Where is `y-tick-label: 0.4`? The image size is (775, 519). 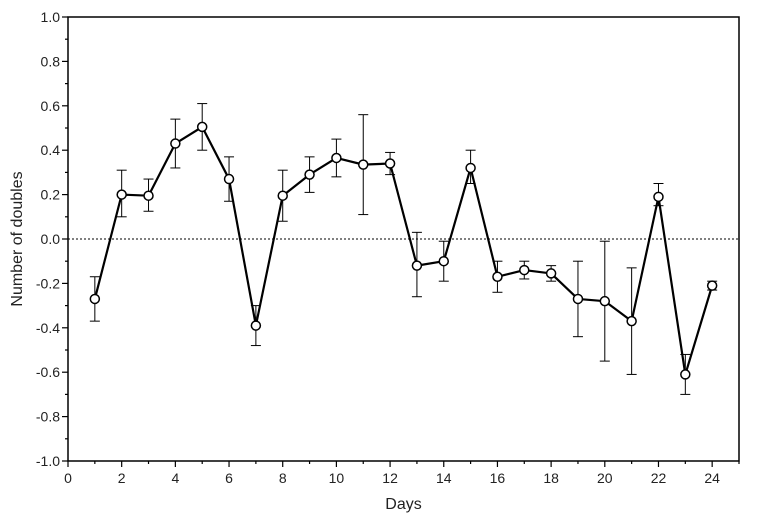
y-tick-label: 0.4 is located at coordinates (51, 150).